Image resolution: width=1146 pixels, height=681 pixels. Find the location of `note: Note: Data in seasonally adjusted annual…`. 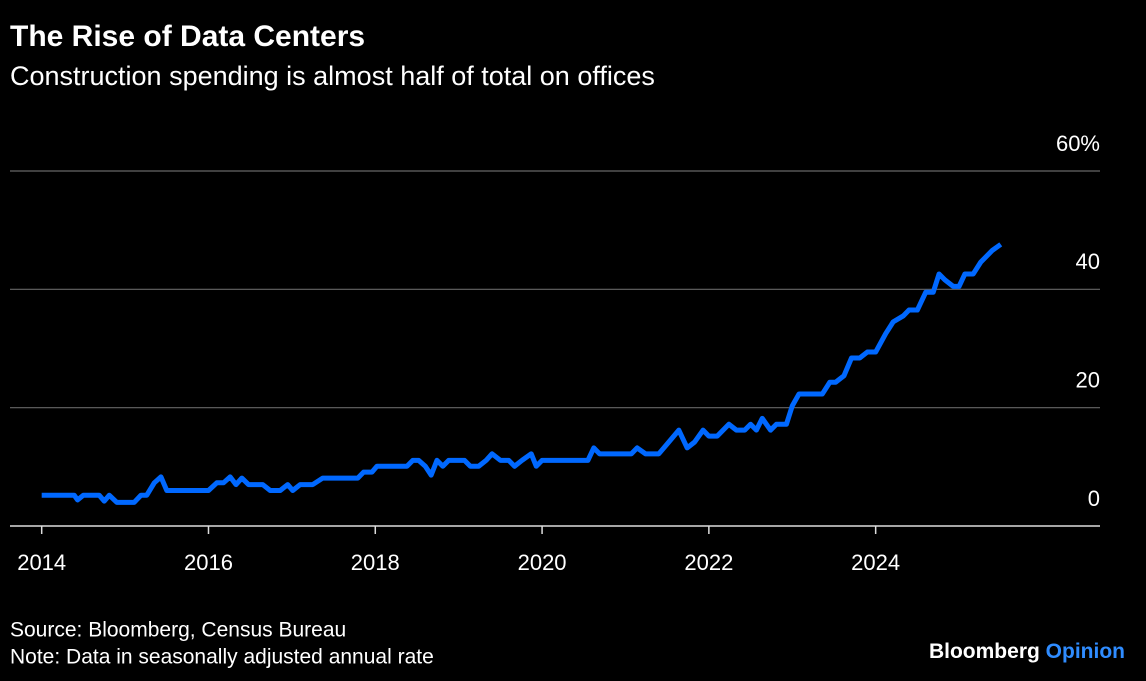

note: Note: Data in seasonally adjusted annual… is located at coordinates (222, 657).